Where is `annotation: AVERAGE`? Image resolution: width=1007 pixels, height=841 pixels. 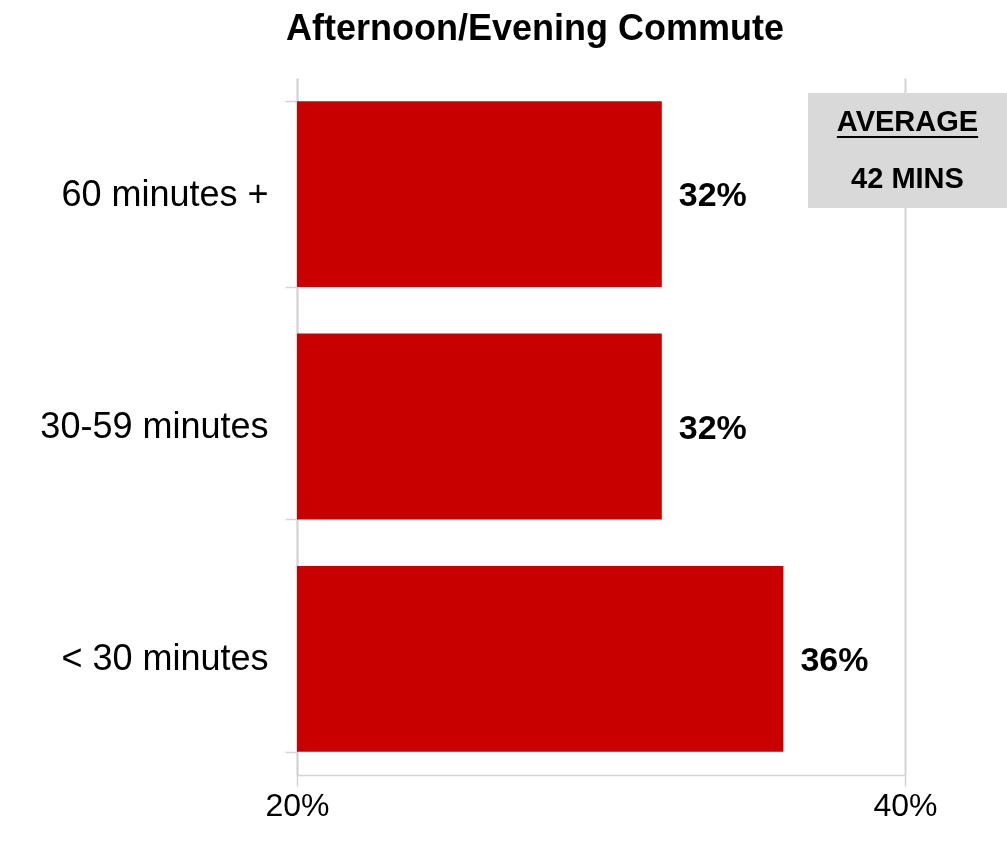
annotation: AVERAGE is located at coordinates (907, 121).